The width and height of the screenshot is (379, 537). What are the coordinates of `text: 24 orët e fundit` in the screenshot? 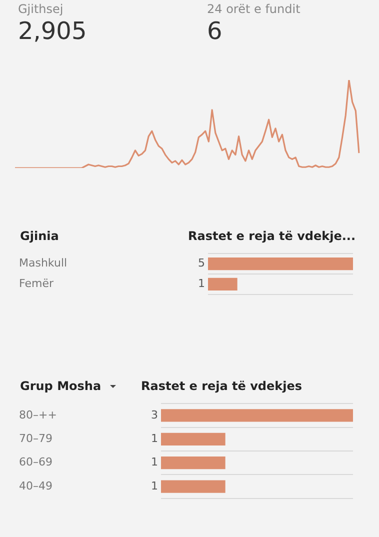 It's located at (253, 9).